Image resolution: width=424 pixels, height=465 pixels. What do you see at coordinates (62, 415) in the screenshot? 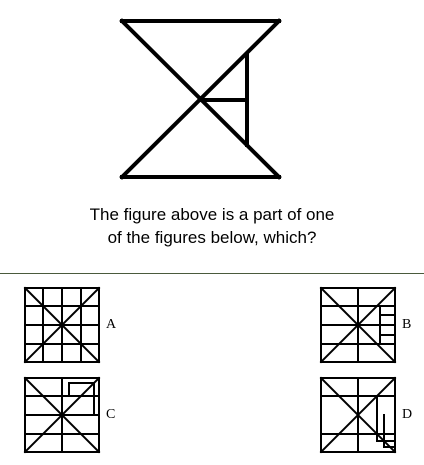
I see `option-c-figure` at bounding box center [62, 415].